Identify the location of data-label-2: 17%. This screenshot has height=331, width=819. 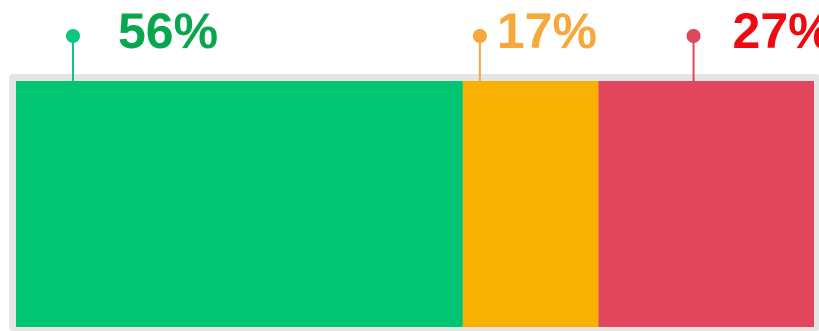
(547, 31).